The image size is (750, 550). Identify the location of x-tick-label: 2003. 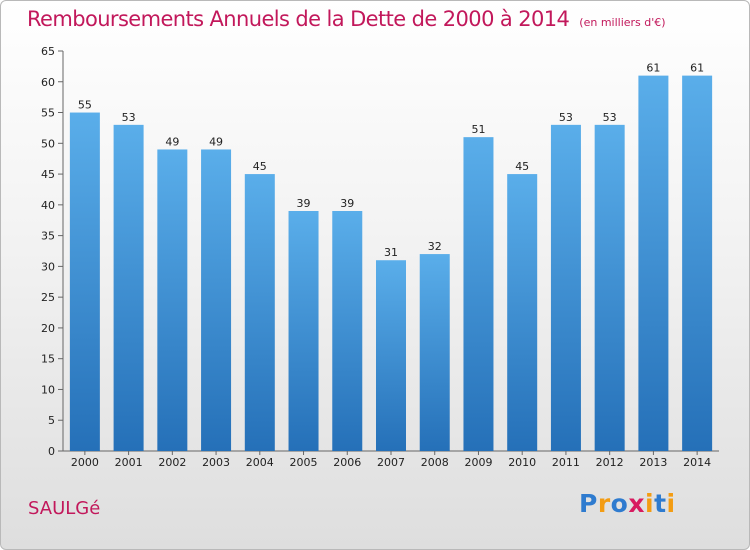
(216, 462).